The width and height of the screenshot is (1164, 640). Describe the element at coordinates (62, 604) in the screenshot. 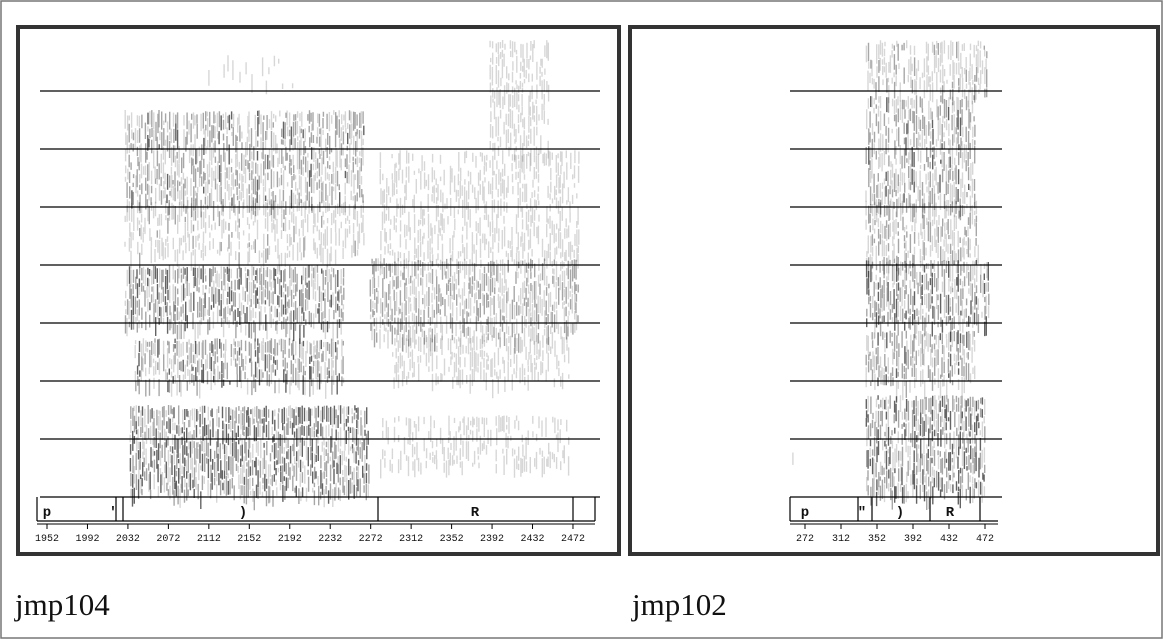

I see `caption: jmp104` at that location.